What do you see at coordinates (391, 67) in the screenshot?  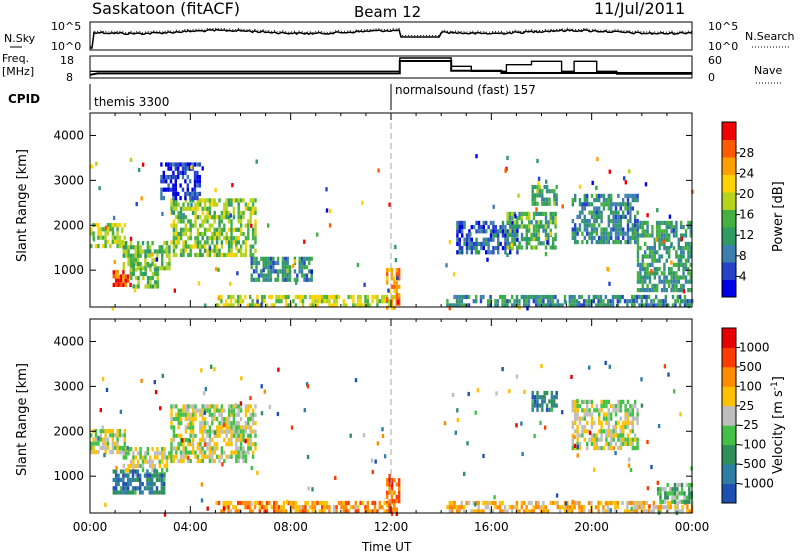 I see `freq-frame` at bounding box center [391, 67].